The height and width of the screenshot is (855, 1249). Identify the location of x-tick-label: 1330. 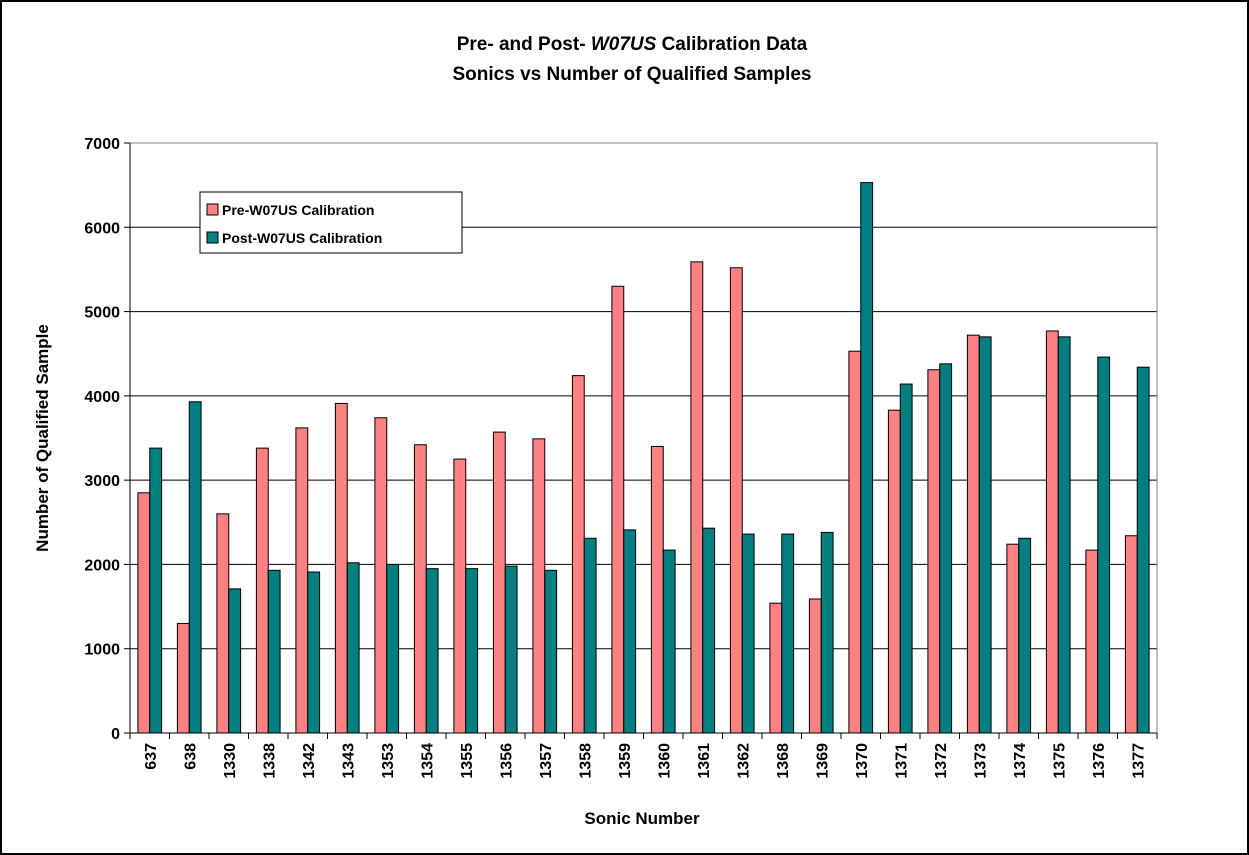
(230, 761).